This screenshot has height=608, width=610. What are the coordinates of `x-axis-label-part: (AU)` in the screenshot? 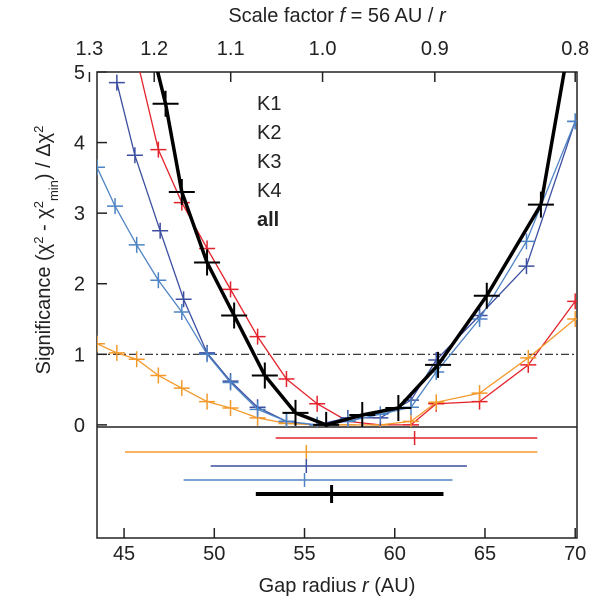 It's located at (392, 586).